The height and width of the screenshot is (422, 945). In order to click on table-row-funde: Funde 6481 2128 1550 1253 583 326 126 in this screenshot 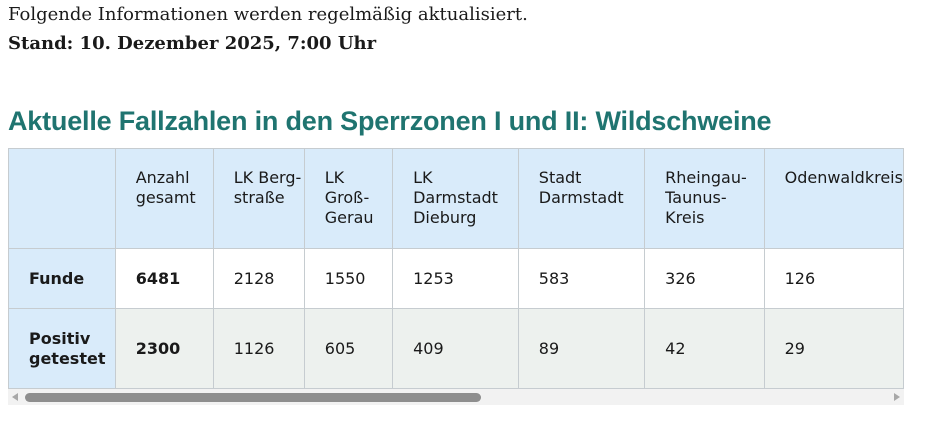, I will do `click(456, 278)`.